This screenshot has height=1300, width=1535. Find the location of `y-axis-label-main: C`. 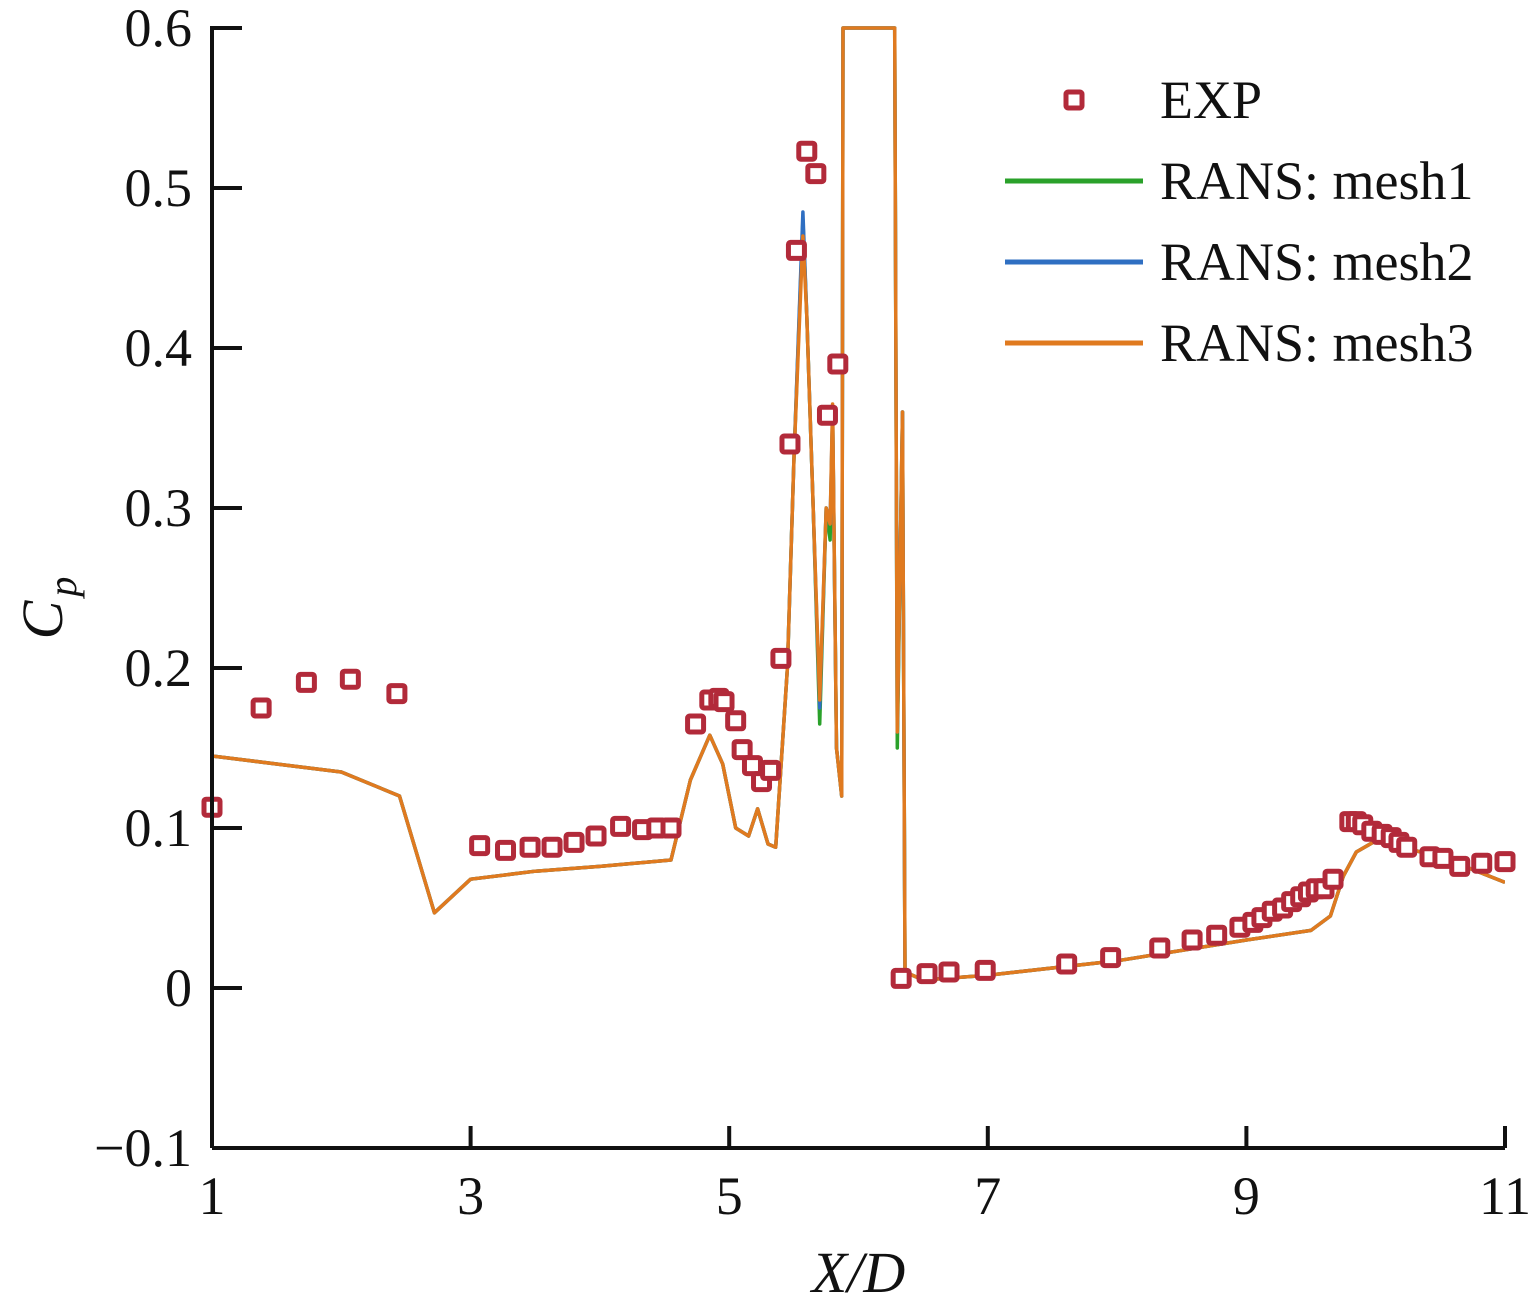

y-axis-label-main: C is located at coordinates (42, 619).